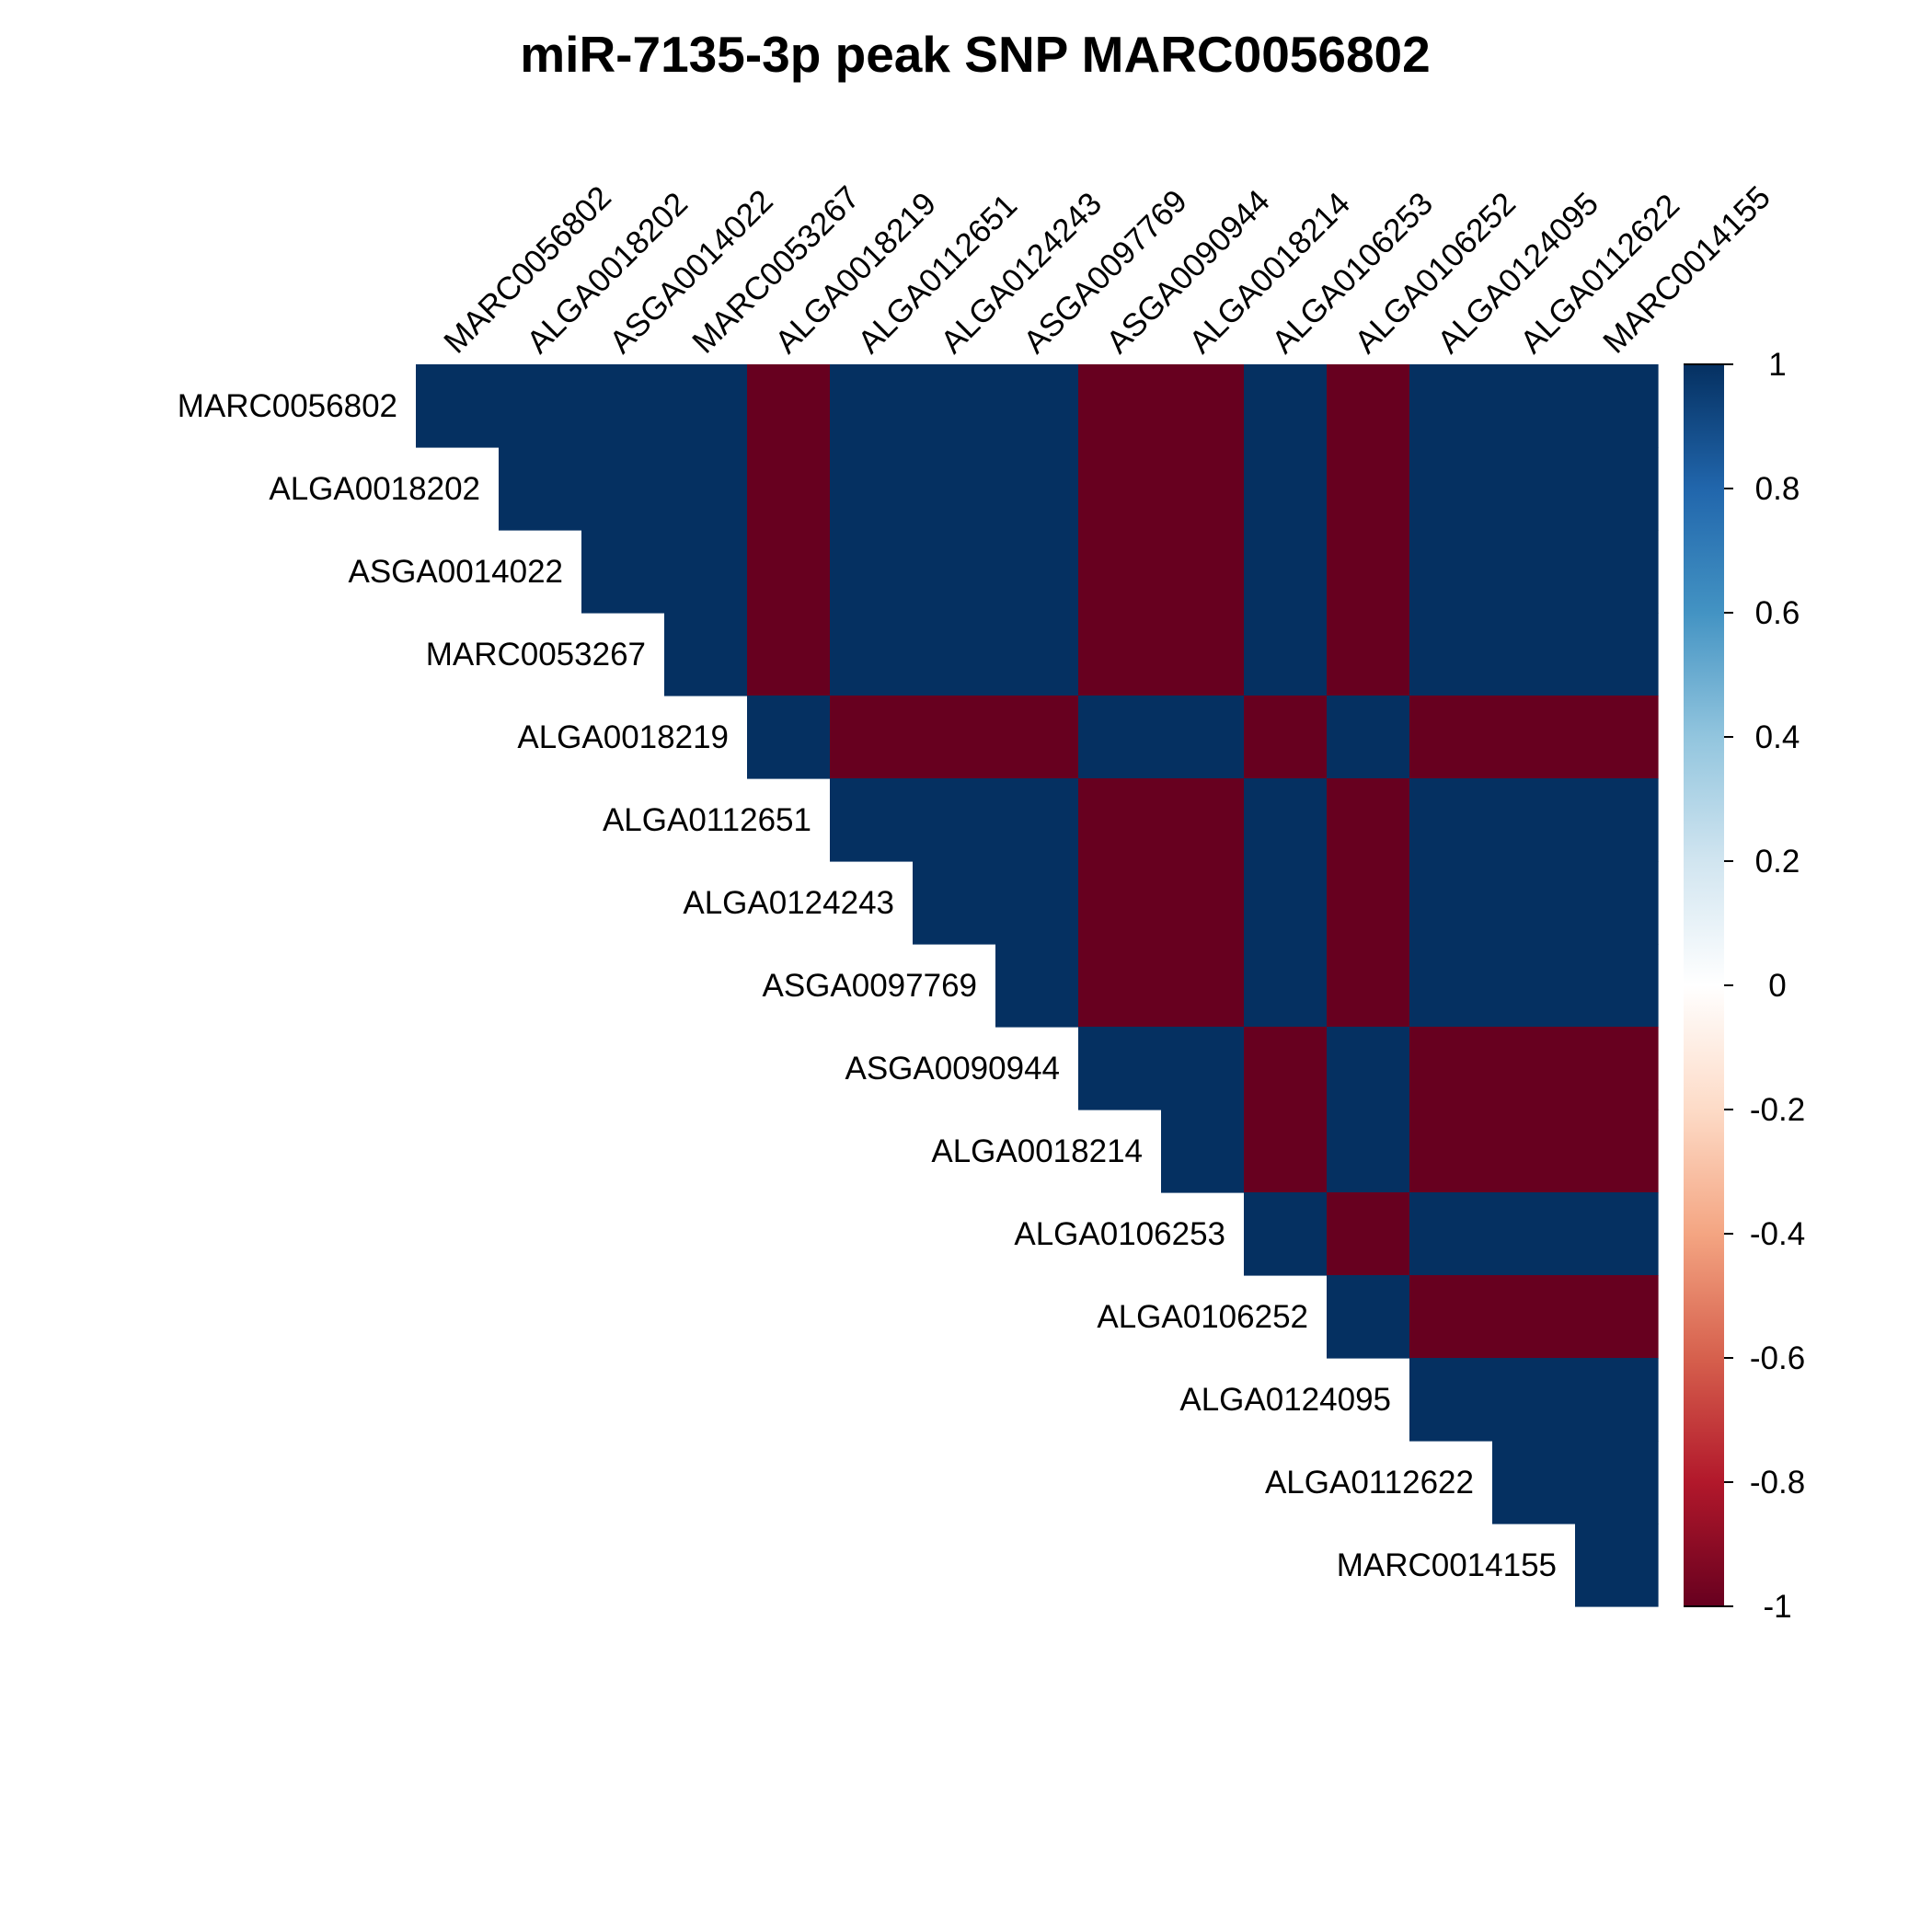 The height and width of the screenshot is (1932, 1932). Describe the element at coordinates (1777, 737) in the screenshot. I see `colorbar-tick-label: 0.4` at that location.